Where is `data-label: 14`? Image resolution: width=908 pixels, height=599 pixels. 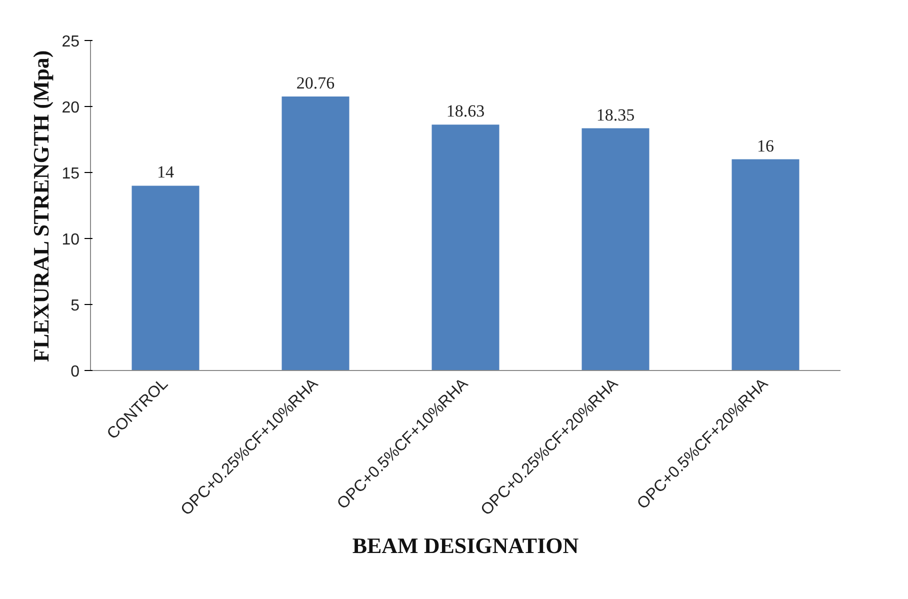 data-label: 14 is located at coordinates (165, 172).